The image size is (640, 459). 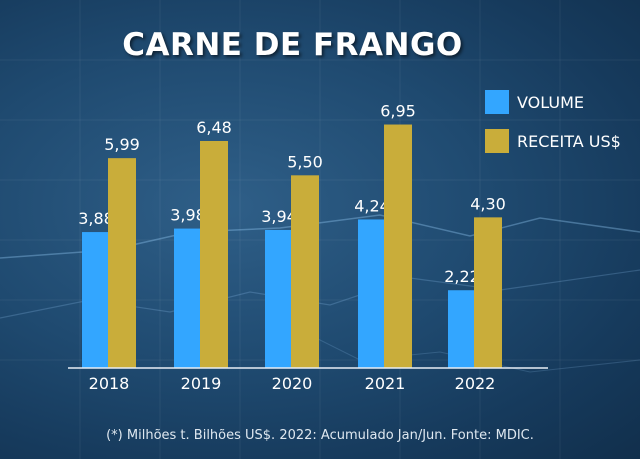 I want to click on legend-item-volume: VOLUME, so click(x=534, y=102).